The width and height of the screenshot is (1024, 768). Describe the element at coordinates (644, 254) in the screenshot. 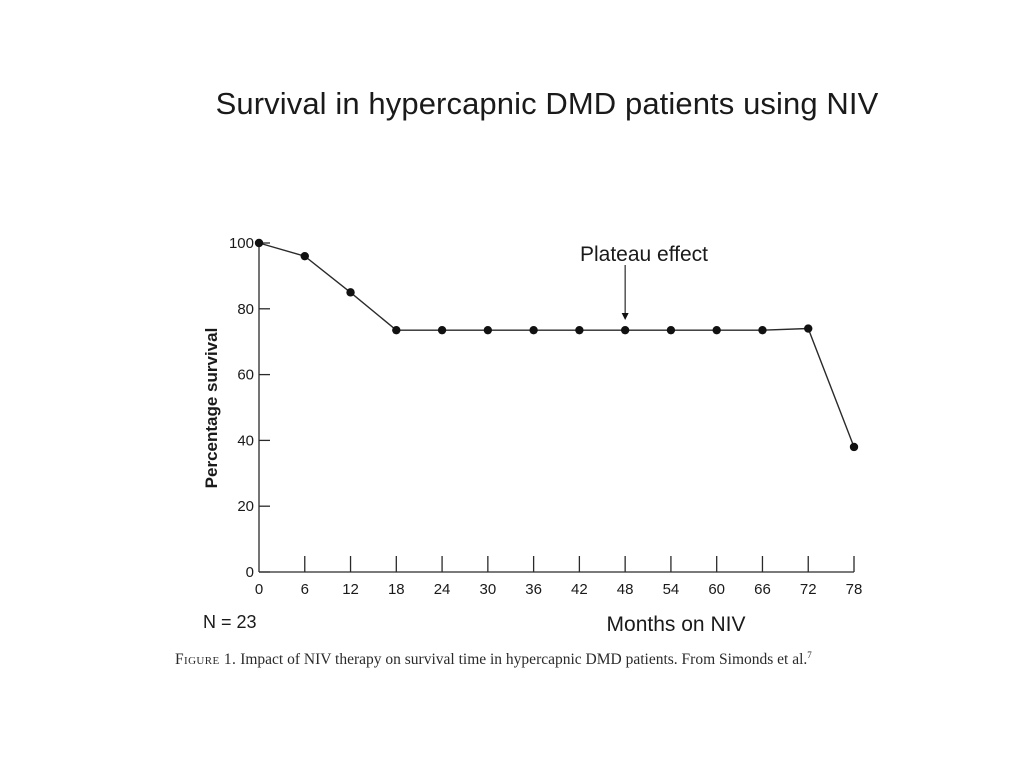

I see `annotation-label: Plateau effect` at that location.